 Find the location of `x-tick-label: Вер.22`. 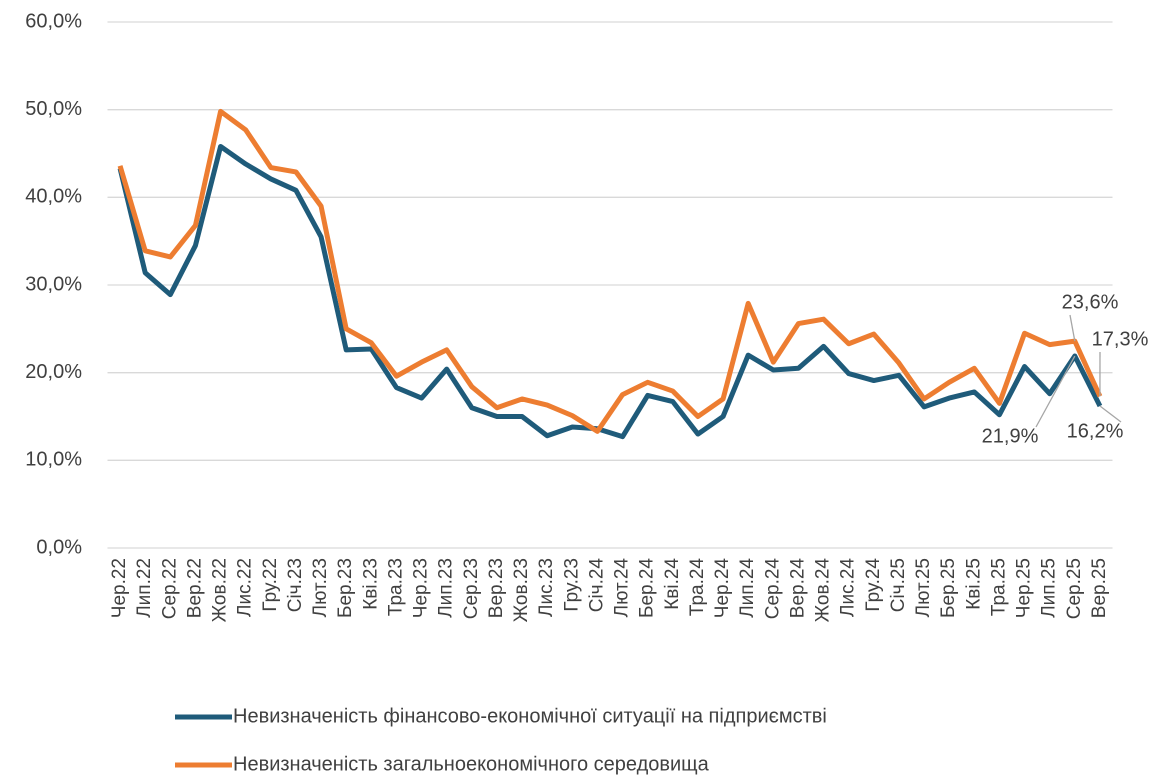

x-tick-label: Вер.22 is located at coordinates (194, 588).